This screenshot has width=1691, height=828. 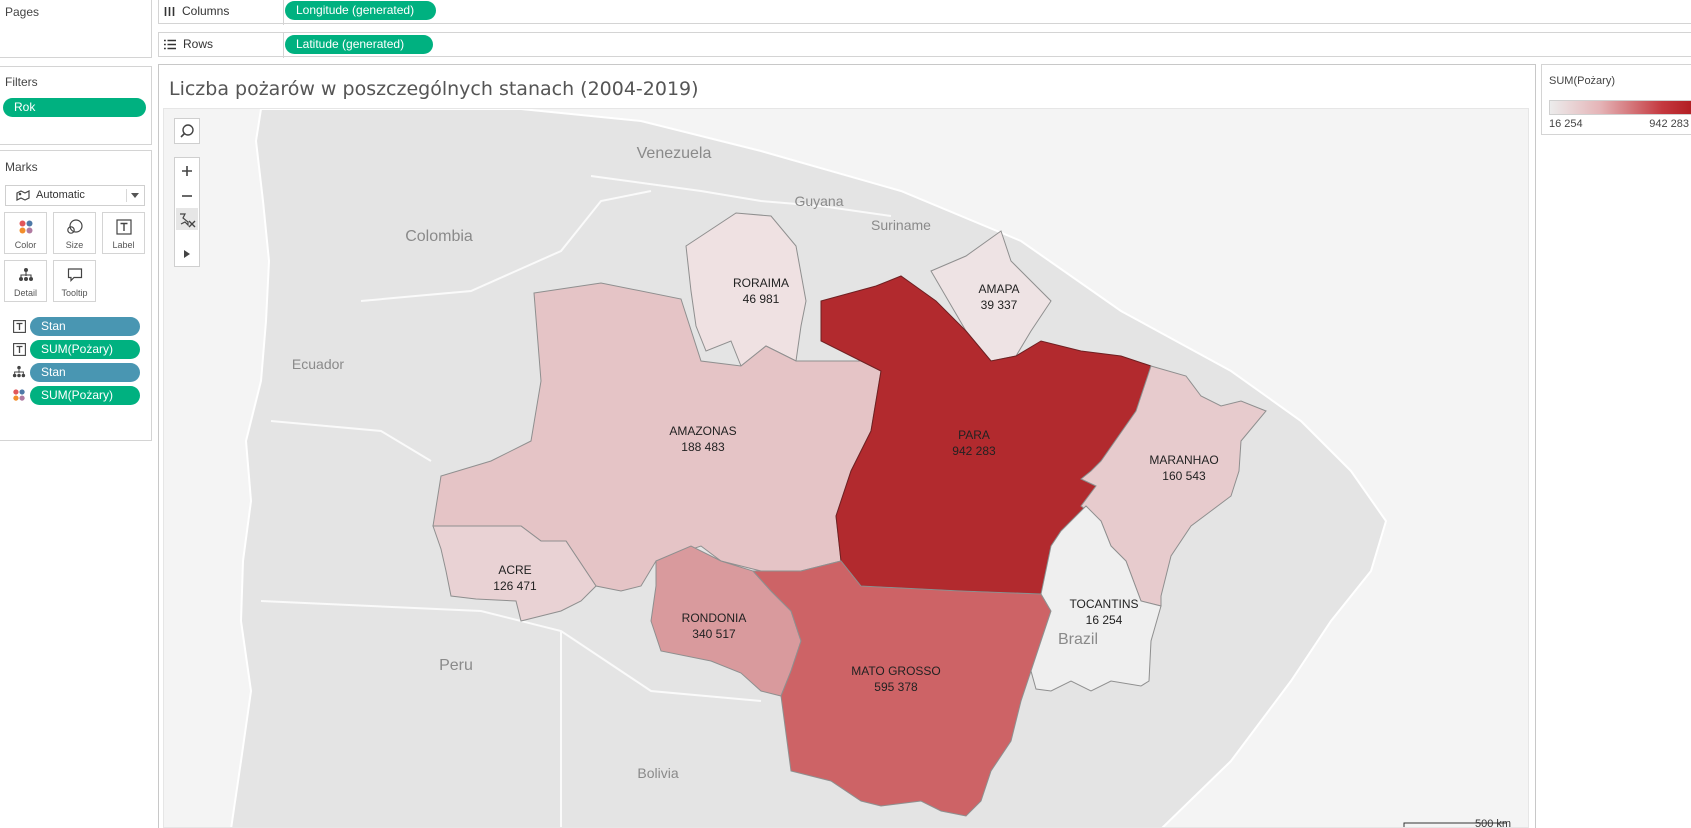 What do you see at coordinates (25, 245) in the screenshot?
I see `color-button-label: Color` at bounding box center [25, 245].